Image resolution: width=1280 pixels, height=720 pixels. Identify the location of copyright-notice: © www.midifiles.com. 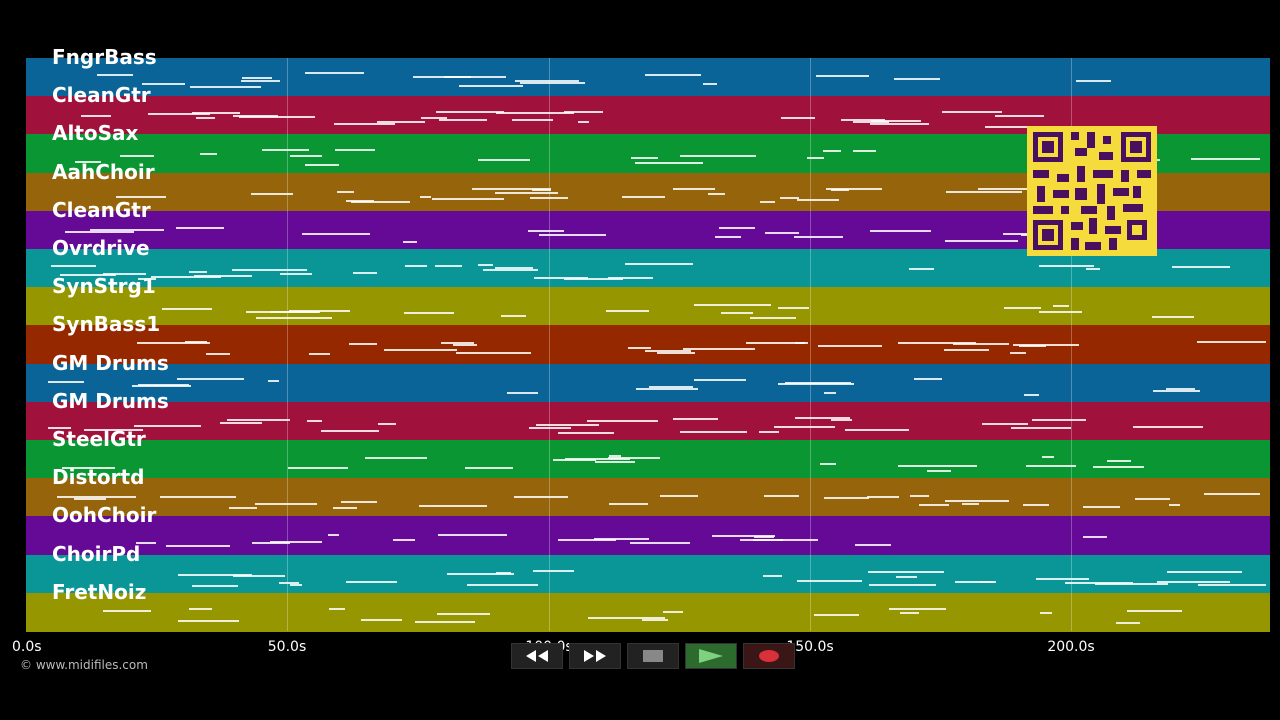
(84, 665).